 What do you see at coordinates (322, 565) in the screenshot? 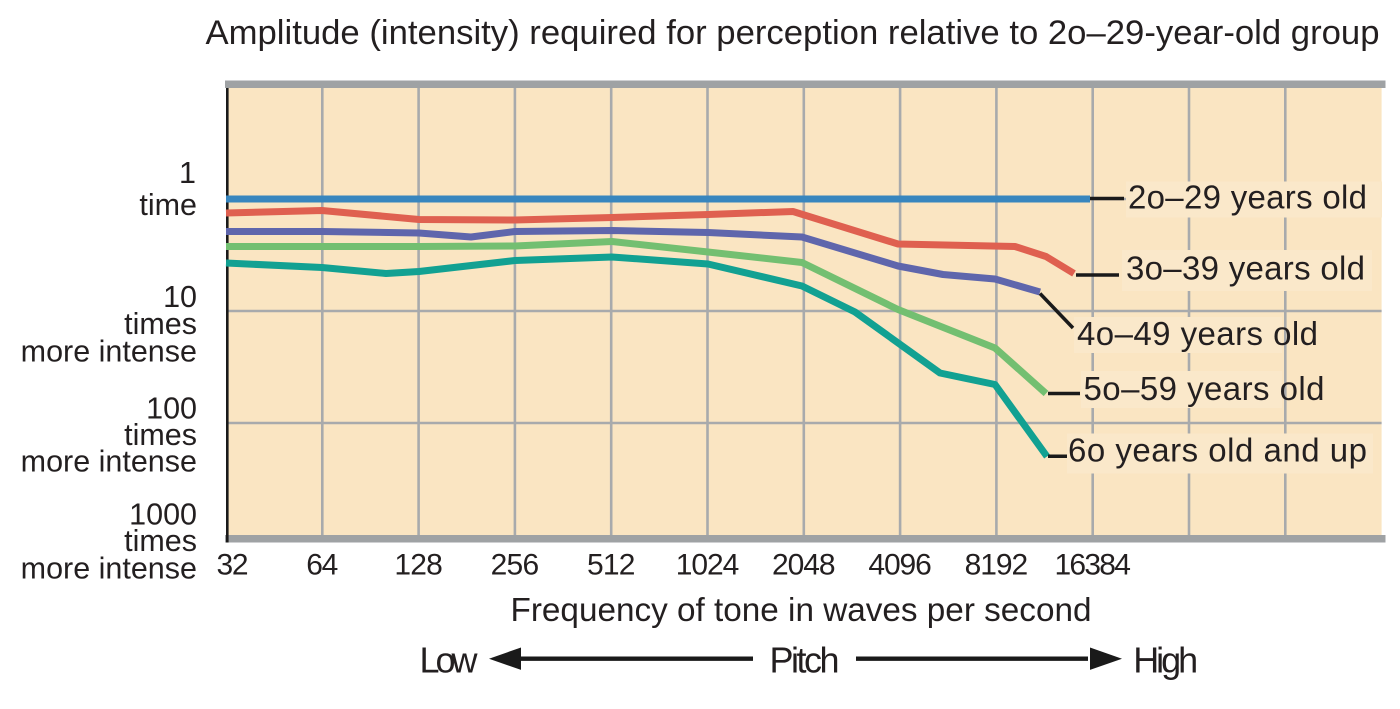
I see `svg-text: 64` at bounding box center [322, 565].